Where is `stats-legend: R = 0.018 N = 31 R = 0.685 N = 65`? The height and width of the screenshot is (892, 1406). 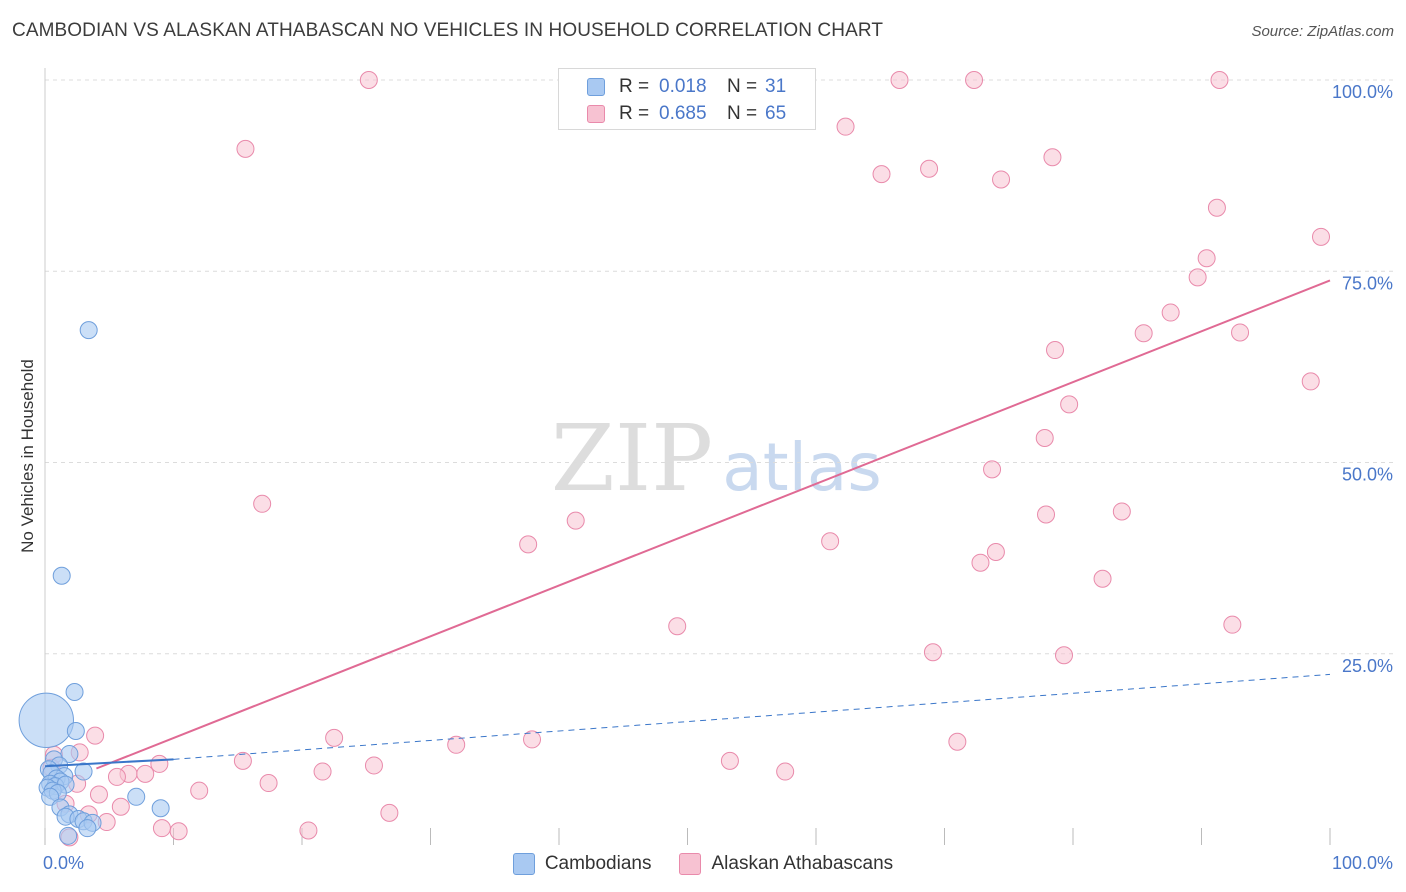 stats-legend: R = 0.018 N = 31 R = 0.685 N = 65 is located at coordinates (687, 99).